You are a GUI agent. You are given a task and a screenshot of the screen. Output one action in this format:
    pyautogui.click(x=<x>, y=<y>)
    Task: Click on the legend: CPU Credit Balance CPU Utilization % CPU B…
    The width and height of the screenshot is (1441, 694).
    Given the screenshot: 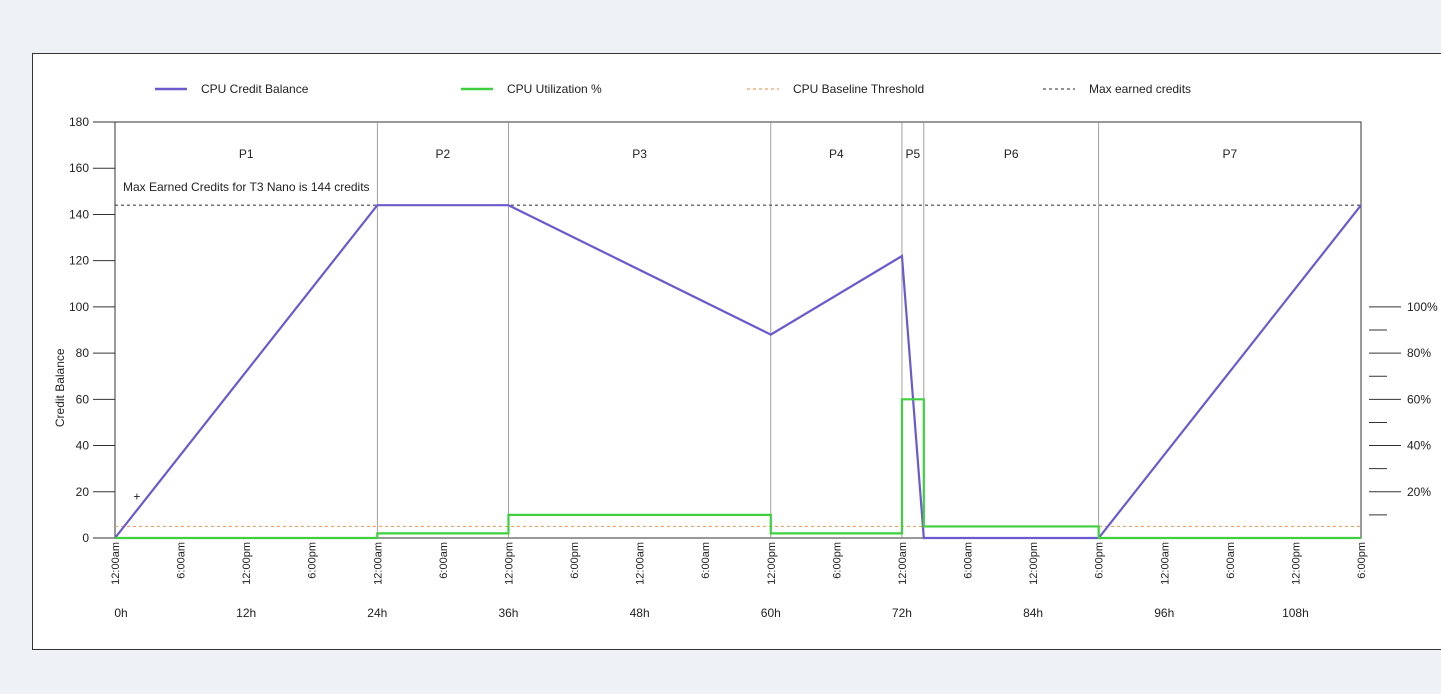 What is the action you would take?
    pyautogui.click(x=673, y=89)
    